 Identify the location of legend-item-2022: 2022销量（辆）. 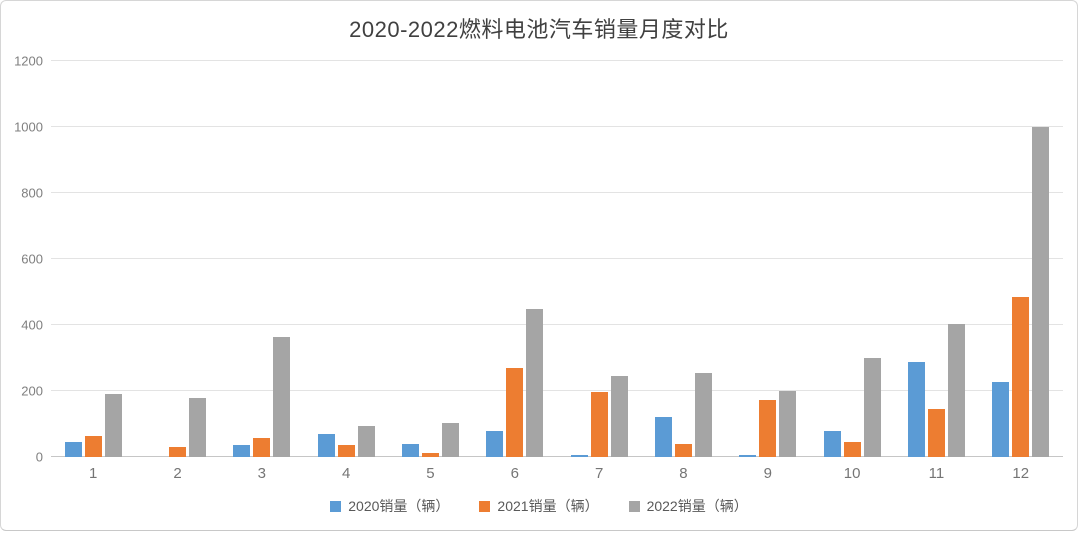
(688, 506).